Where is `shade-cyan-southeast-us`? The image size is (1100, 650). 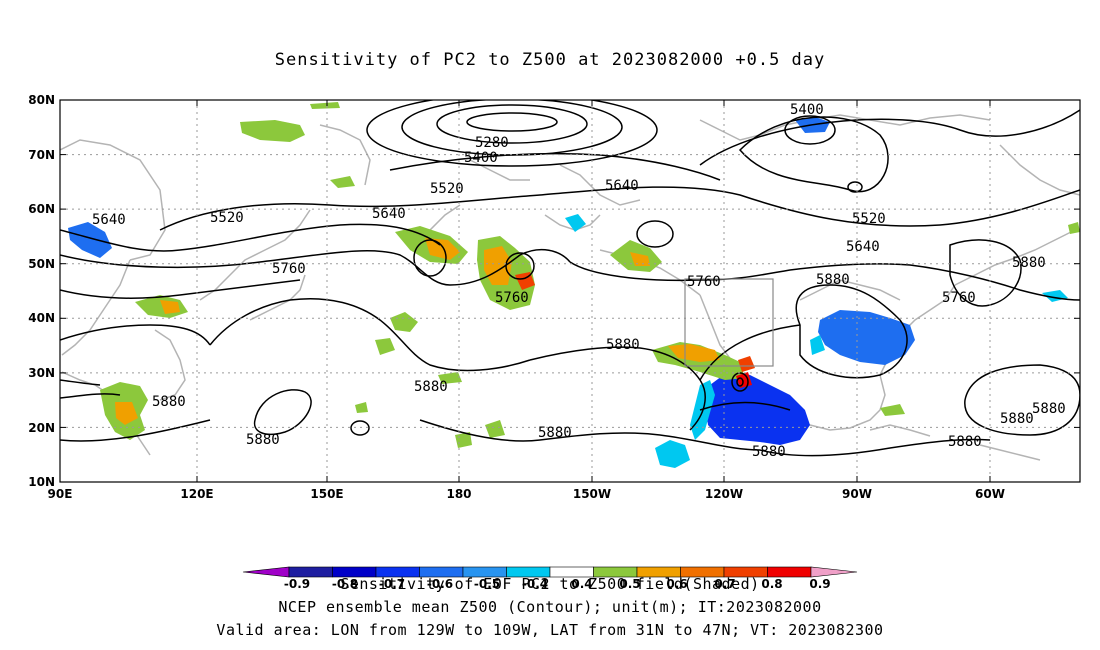
shade-cyan-southeast-us is located at coordinates (817, 345).